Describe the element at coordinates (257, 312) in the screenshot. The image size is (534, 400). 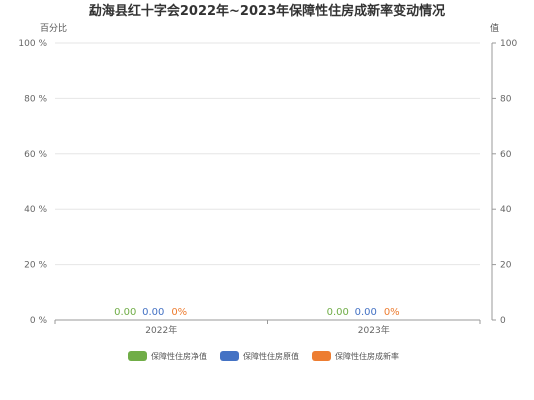
I see `data-labels: 0.00 0.00 0% 0.00 0.00 0%` at that location.